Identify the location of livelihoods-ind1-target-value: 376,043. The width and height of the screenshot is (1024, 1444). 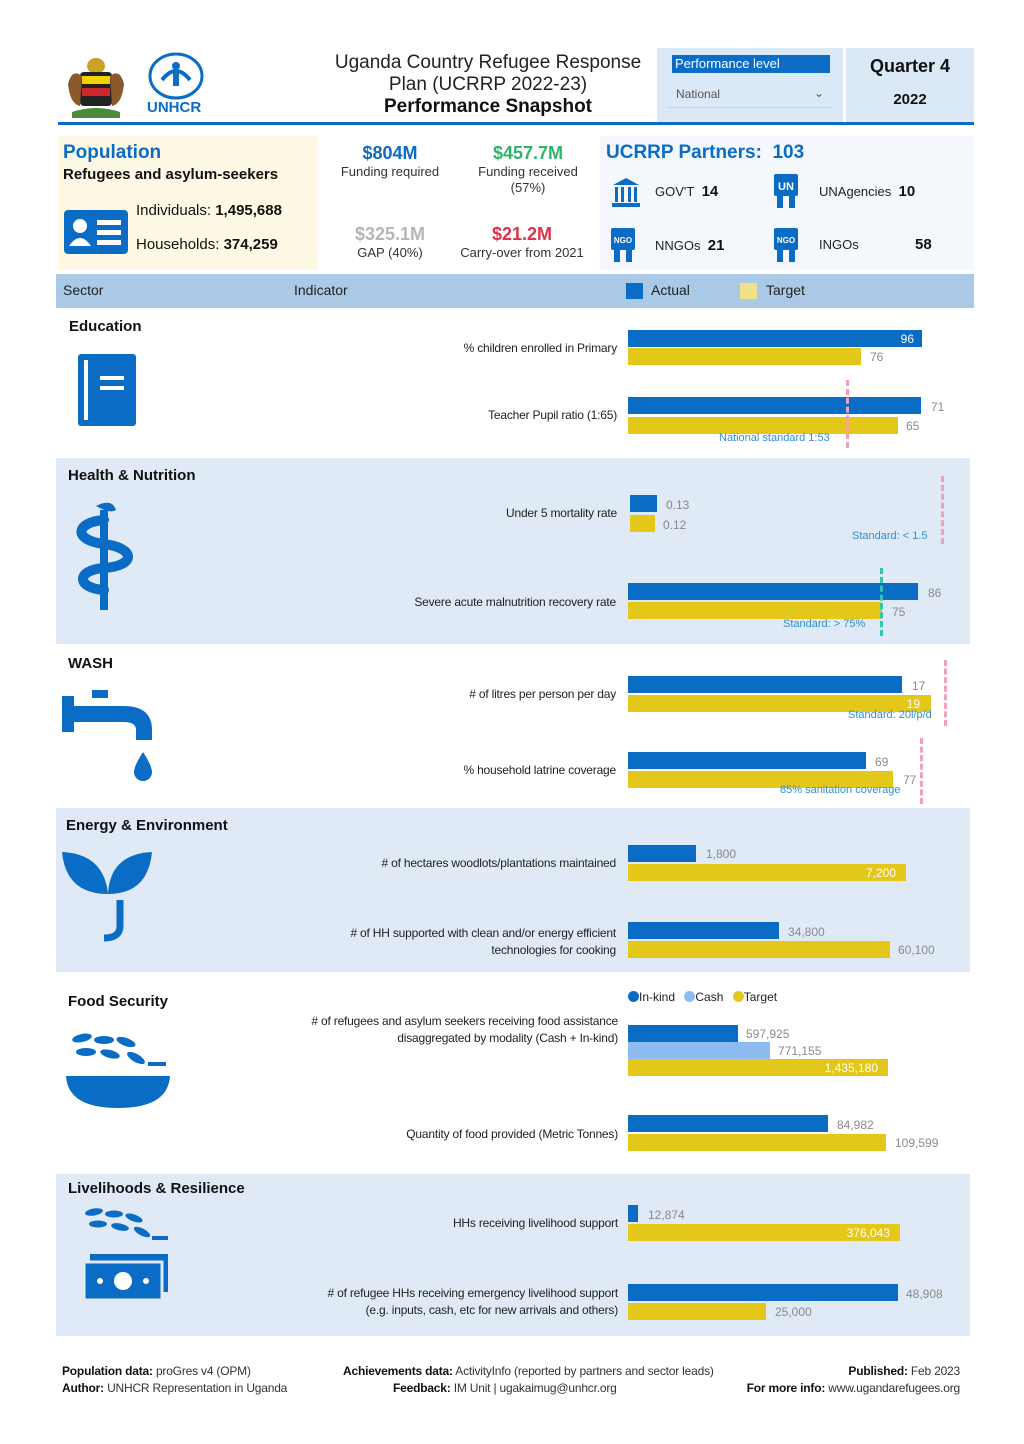
(868, 1233).